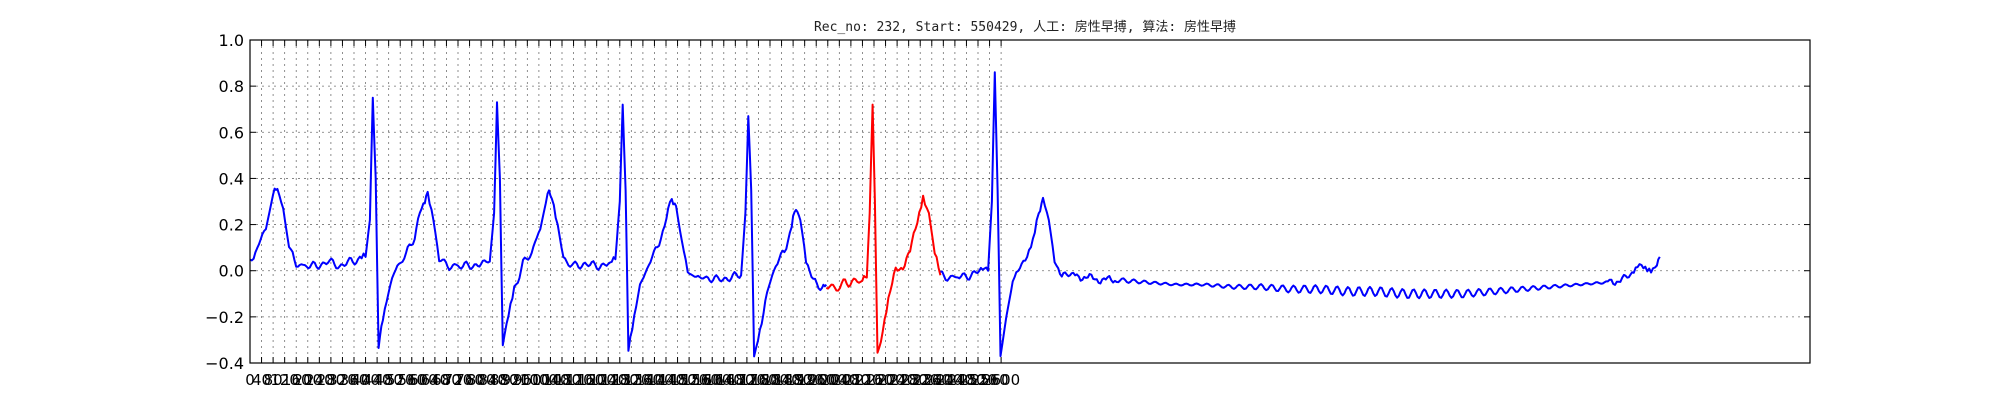  Describe the element at coordinates (423, 380) in the screenshot. I see `x-tick-label: 600` at that location.